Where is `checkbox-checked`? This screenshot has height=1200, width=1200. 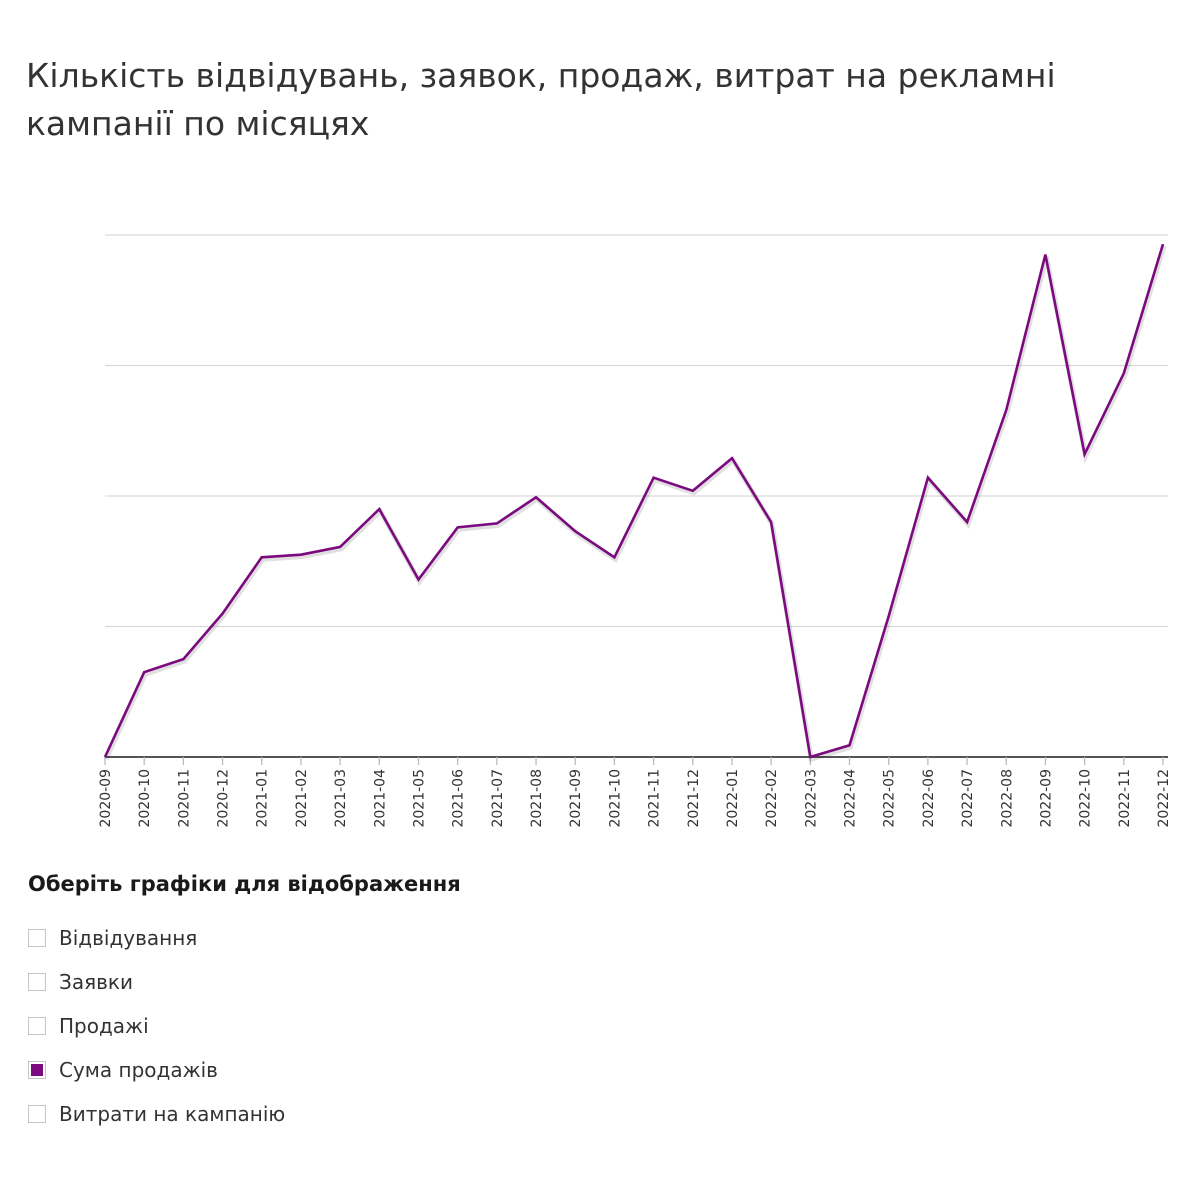 checkbox-checked is located at coordinates (37, 1070).